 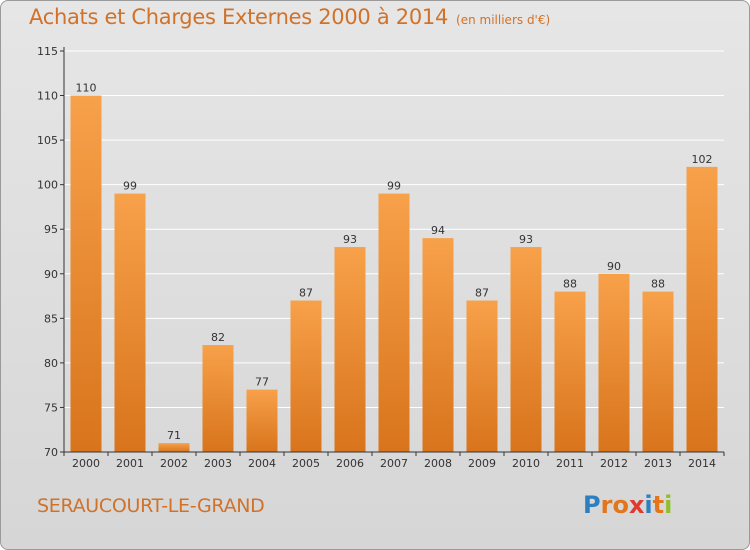 What do you see at coordinates (438, 463) in the screenshot?
I see `x-tick-label: 2008` at bounding box center [438, 463].